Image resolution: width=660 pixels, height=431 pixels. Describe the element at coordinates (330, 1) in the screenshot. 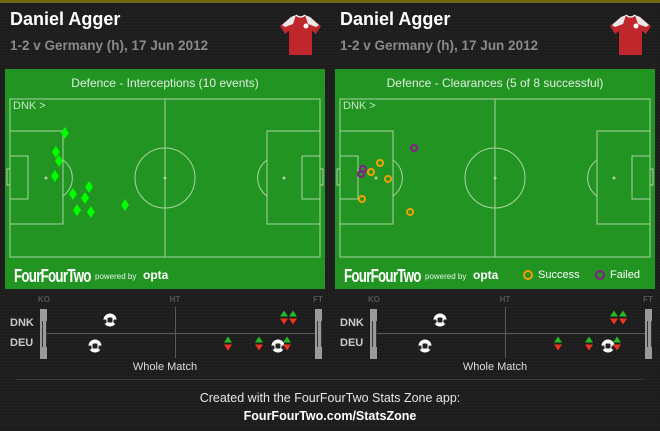

I see `top-accent-bar` at that location.